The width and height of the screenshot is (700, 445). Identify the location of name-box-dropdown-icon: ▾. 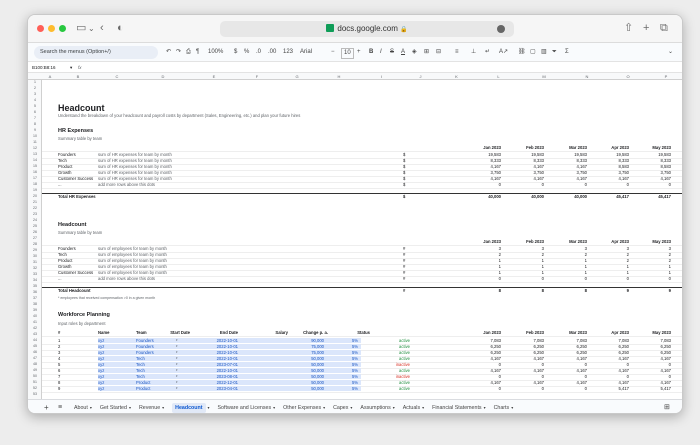
(71, 67).